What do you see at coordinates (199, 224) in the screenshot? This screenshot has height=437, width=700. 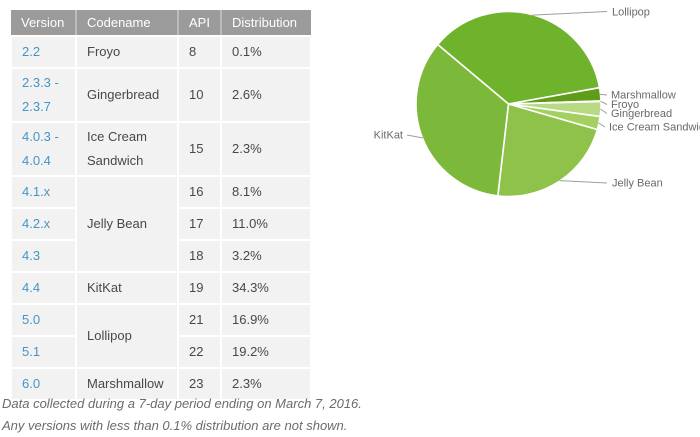 I see `api-cell: 17` at bounding box center [199, 224].